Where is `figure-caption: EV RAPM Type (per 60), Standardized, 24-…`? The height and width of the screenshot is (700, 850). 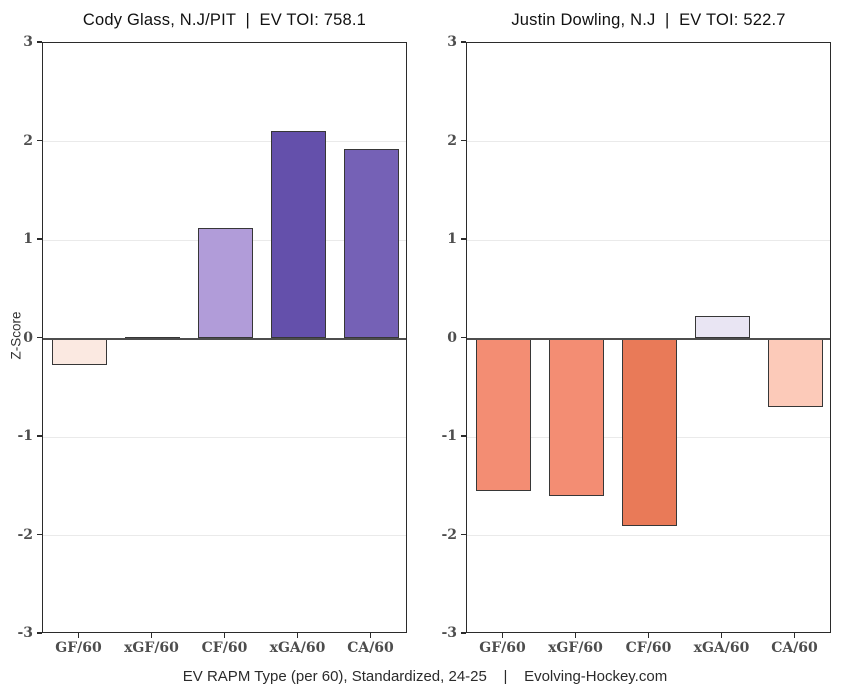
figure-caption: EV RAPM Type (per 60), Standardized, 24-… is located at coordinates (425, 676).